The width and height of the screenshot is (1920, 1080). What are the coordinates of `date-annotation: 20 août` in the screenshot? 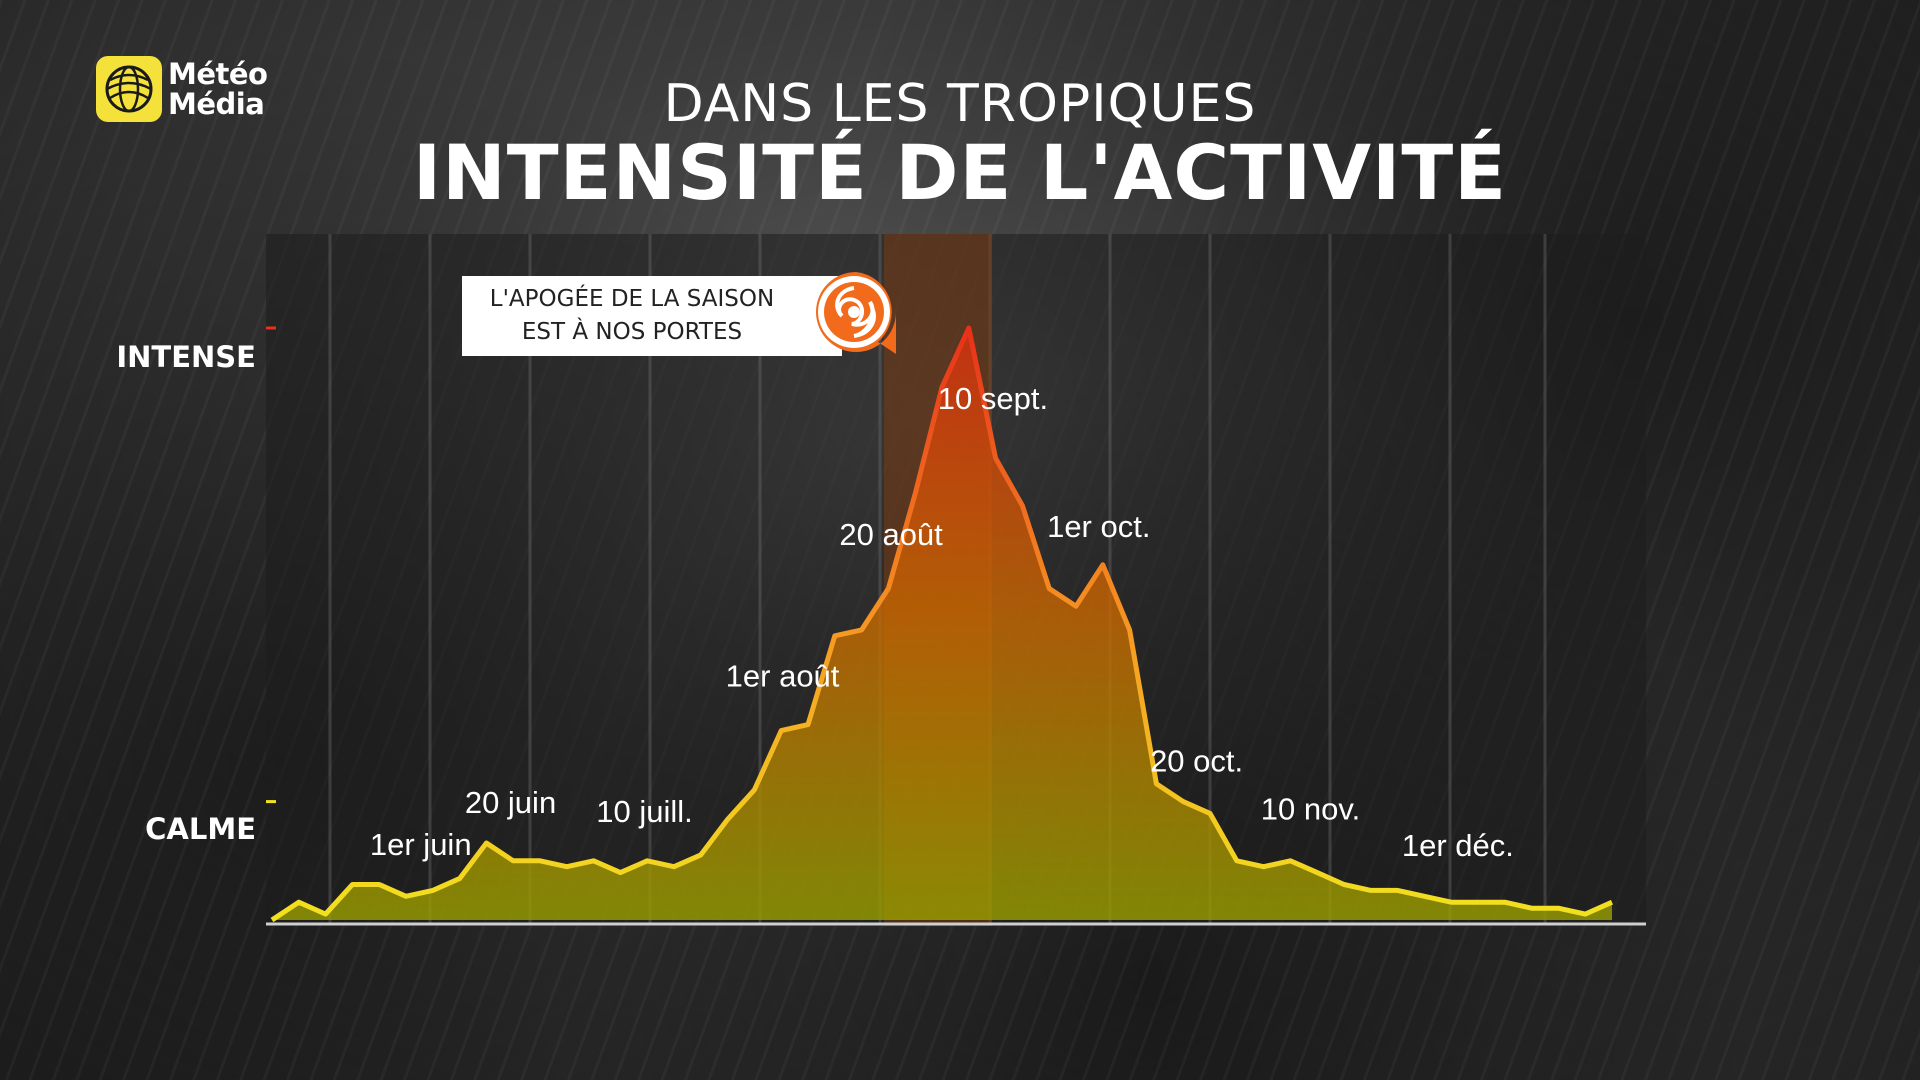 It's located at (891, 534).